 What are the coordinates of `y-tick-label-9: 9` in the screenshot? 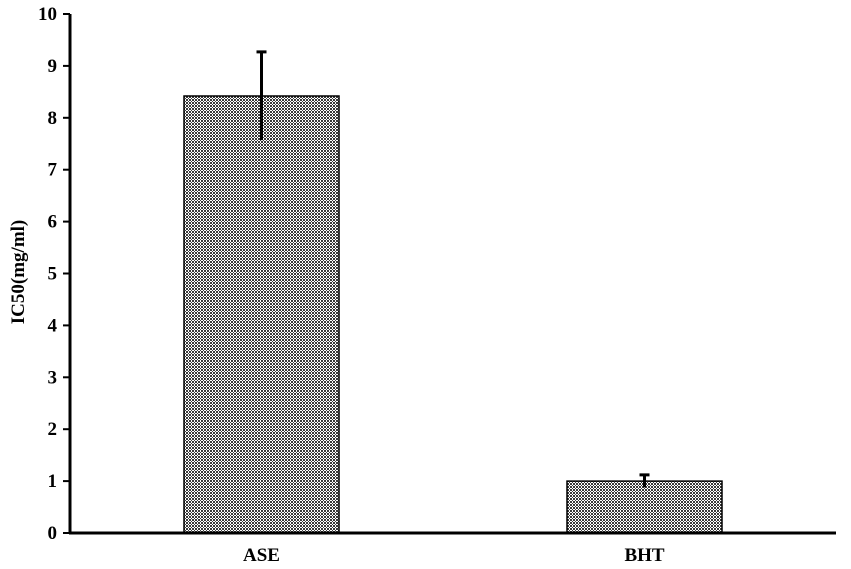 It's located at (53, 66).